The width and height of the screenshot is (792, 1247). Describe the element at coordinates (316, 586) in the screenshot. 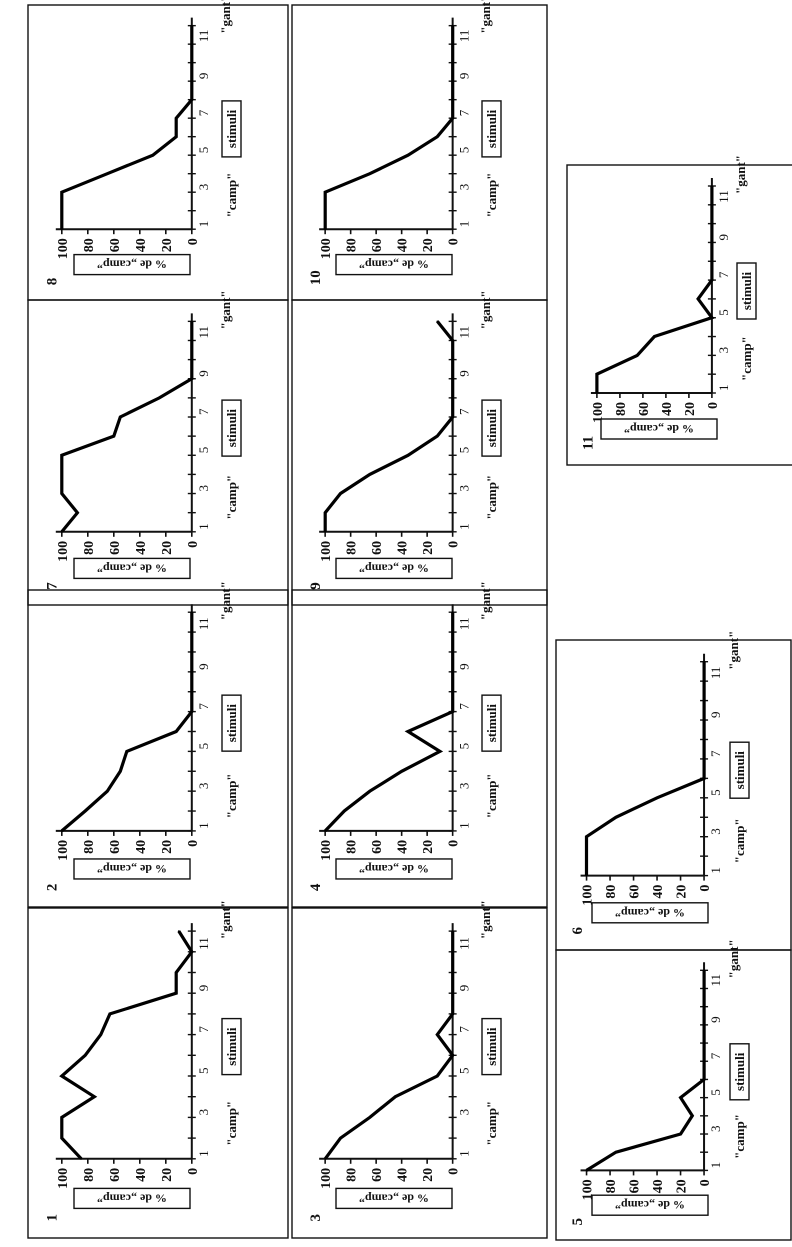

I see `panel-number: 9` at that location.